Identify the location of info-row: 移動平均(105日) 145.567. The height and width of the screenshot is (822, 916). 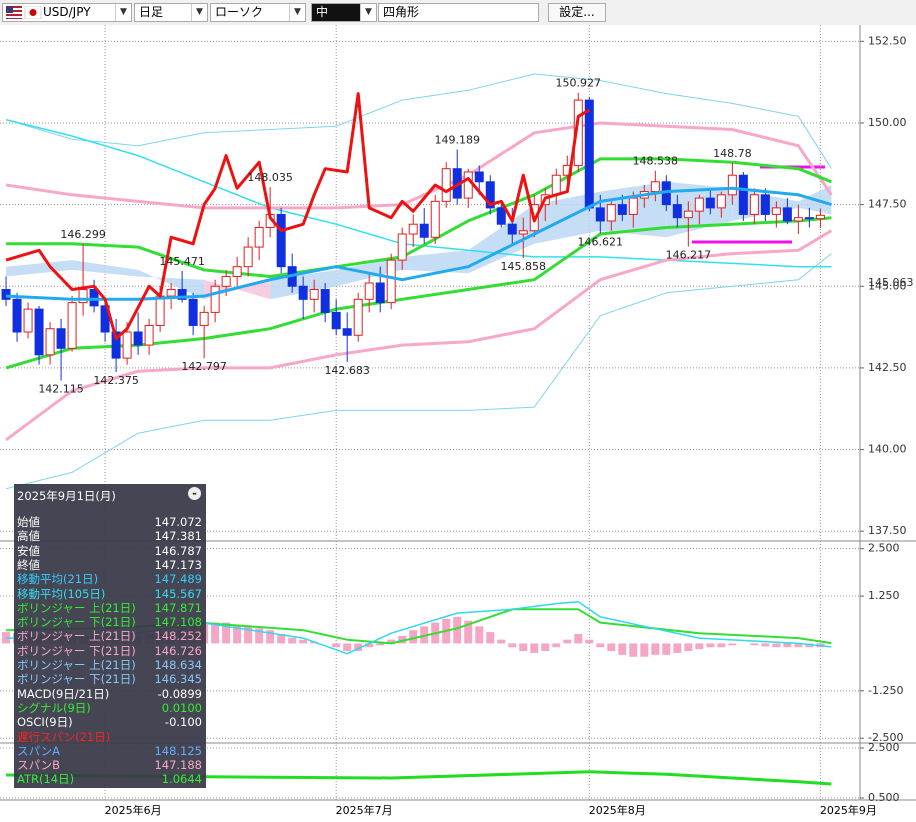
(109, 594).